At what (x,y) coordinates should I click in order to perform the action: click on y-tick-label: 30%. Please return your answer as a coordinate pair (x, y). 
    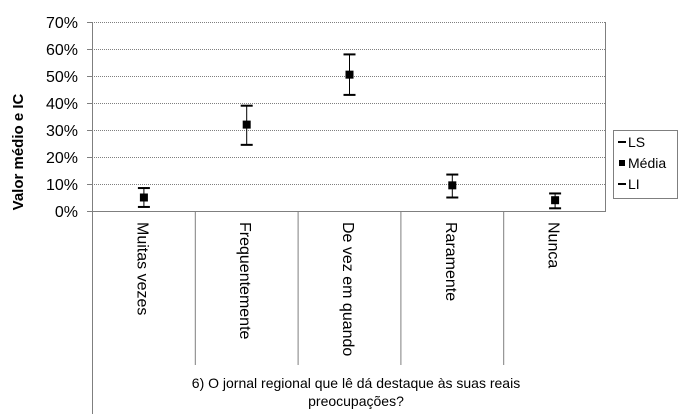
    Looking at the image, I should click on (62, 131).